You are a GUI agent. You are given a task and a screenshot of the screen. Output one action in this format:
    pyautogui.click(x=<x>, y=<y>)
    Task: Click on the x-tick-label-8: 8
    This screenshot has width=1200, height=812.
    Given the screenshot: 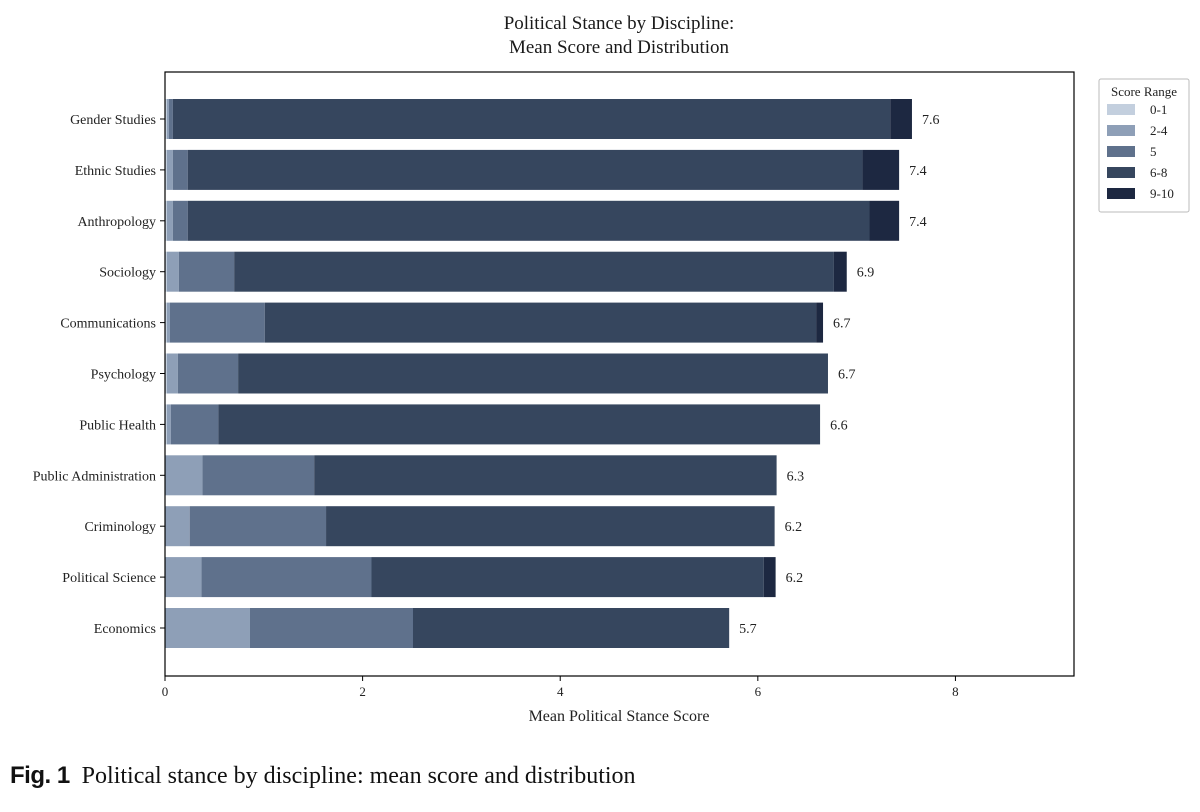 What is the action you would take?
    pyautogui.click(x=955, y=691)
    